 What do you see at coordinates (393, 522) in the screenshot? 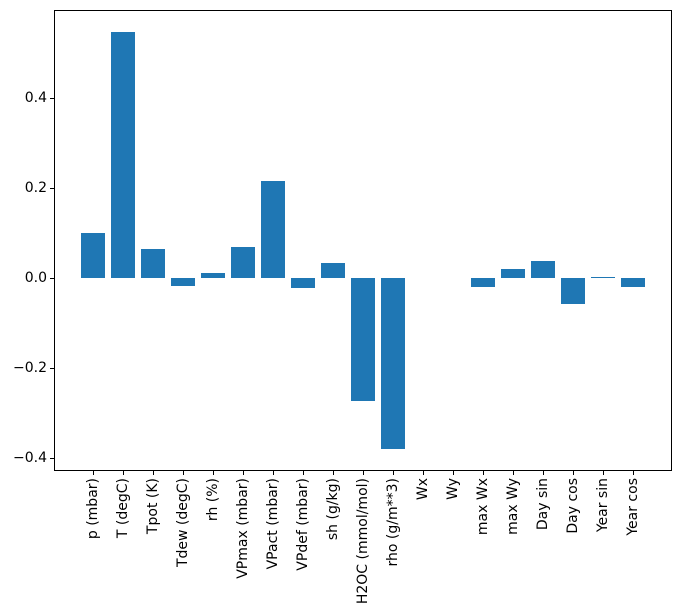
I see `x-tick-label: rho (g/m**3)` at bounding box center [393, 522].